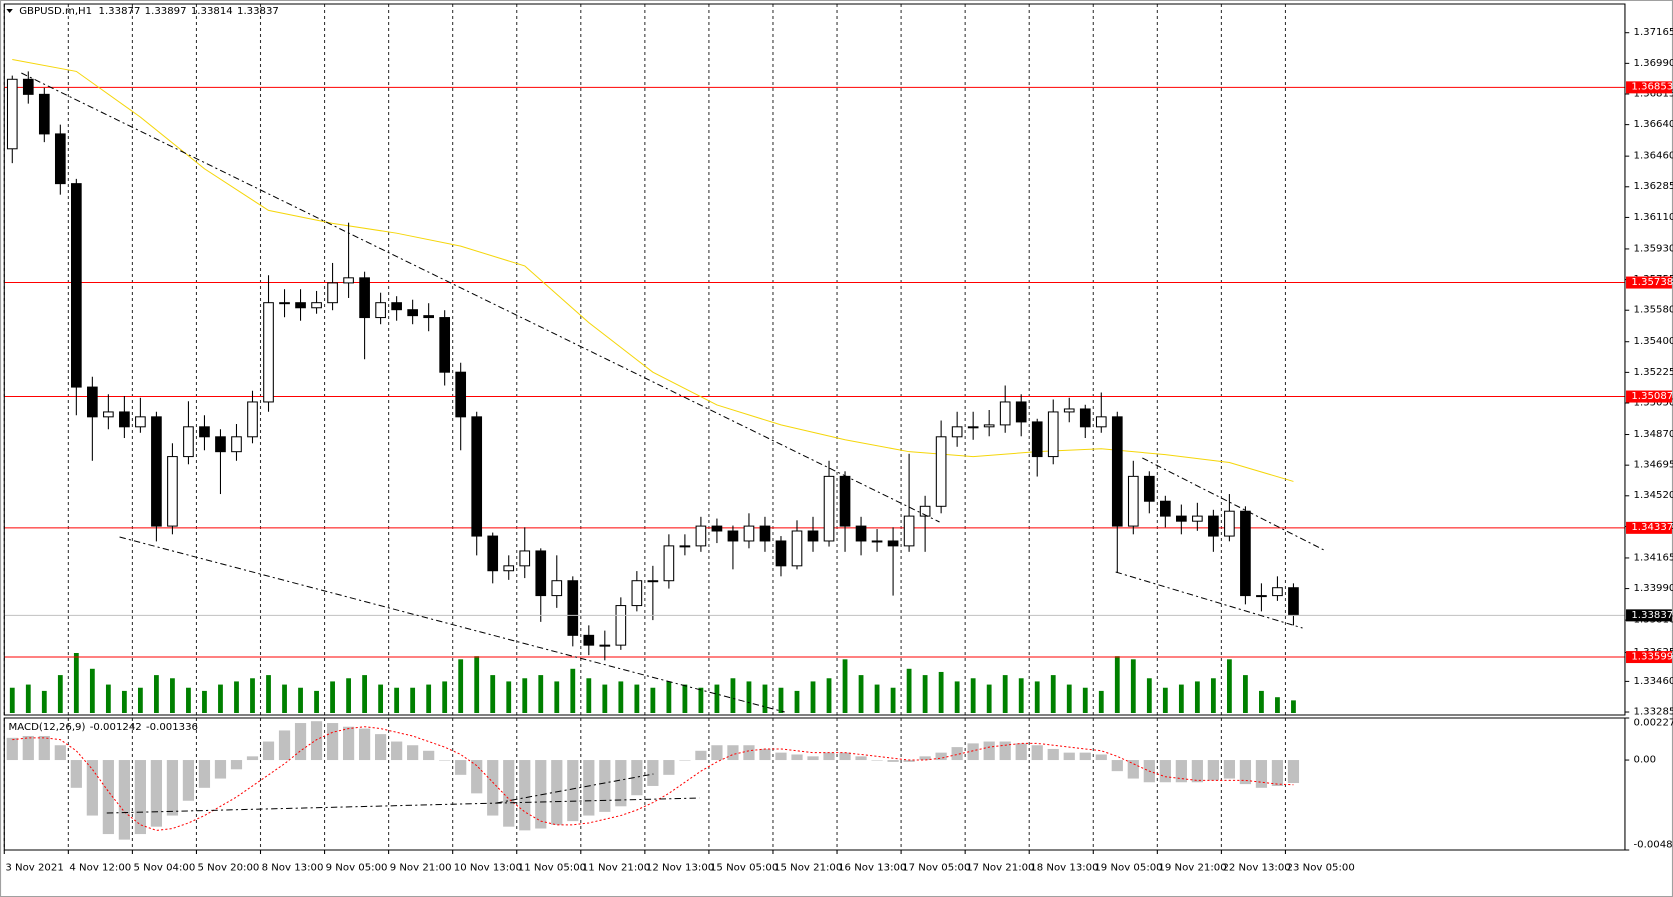 The width and height of the screenshot is (1673, 897). I want to click on y-tick-label: 1.37165, so click(1653, 32).